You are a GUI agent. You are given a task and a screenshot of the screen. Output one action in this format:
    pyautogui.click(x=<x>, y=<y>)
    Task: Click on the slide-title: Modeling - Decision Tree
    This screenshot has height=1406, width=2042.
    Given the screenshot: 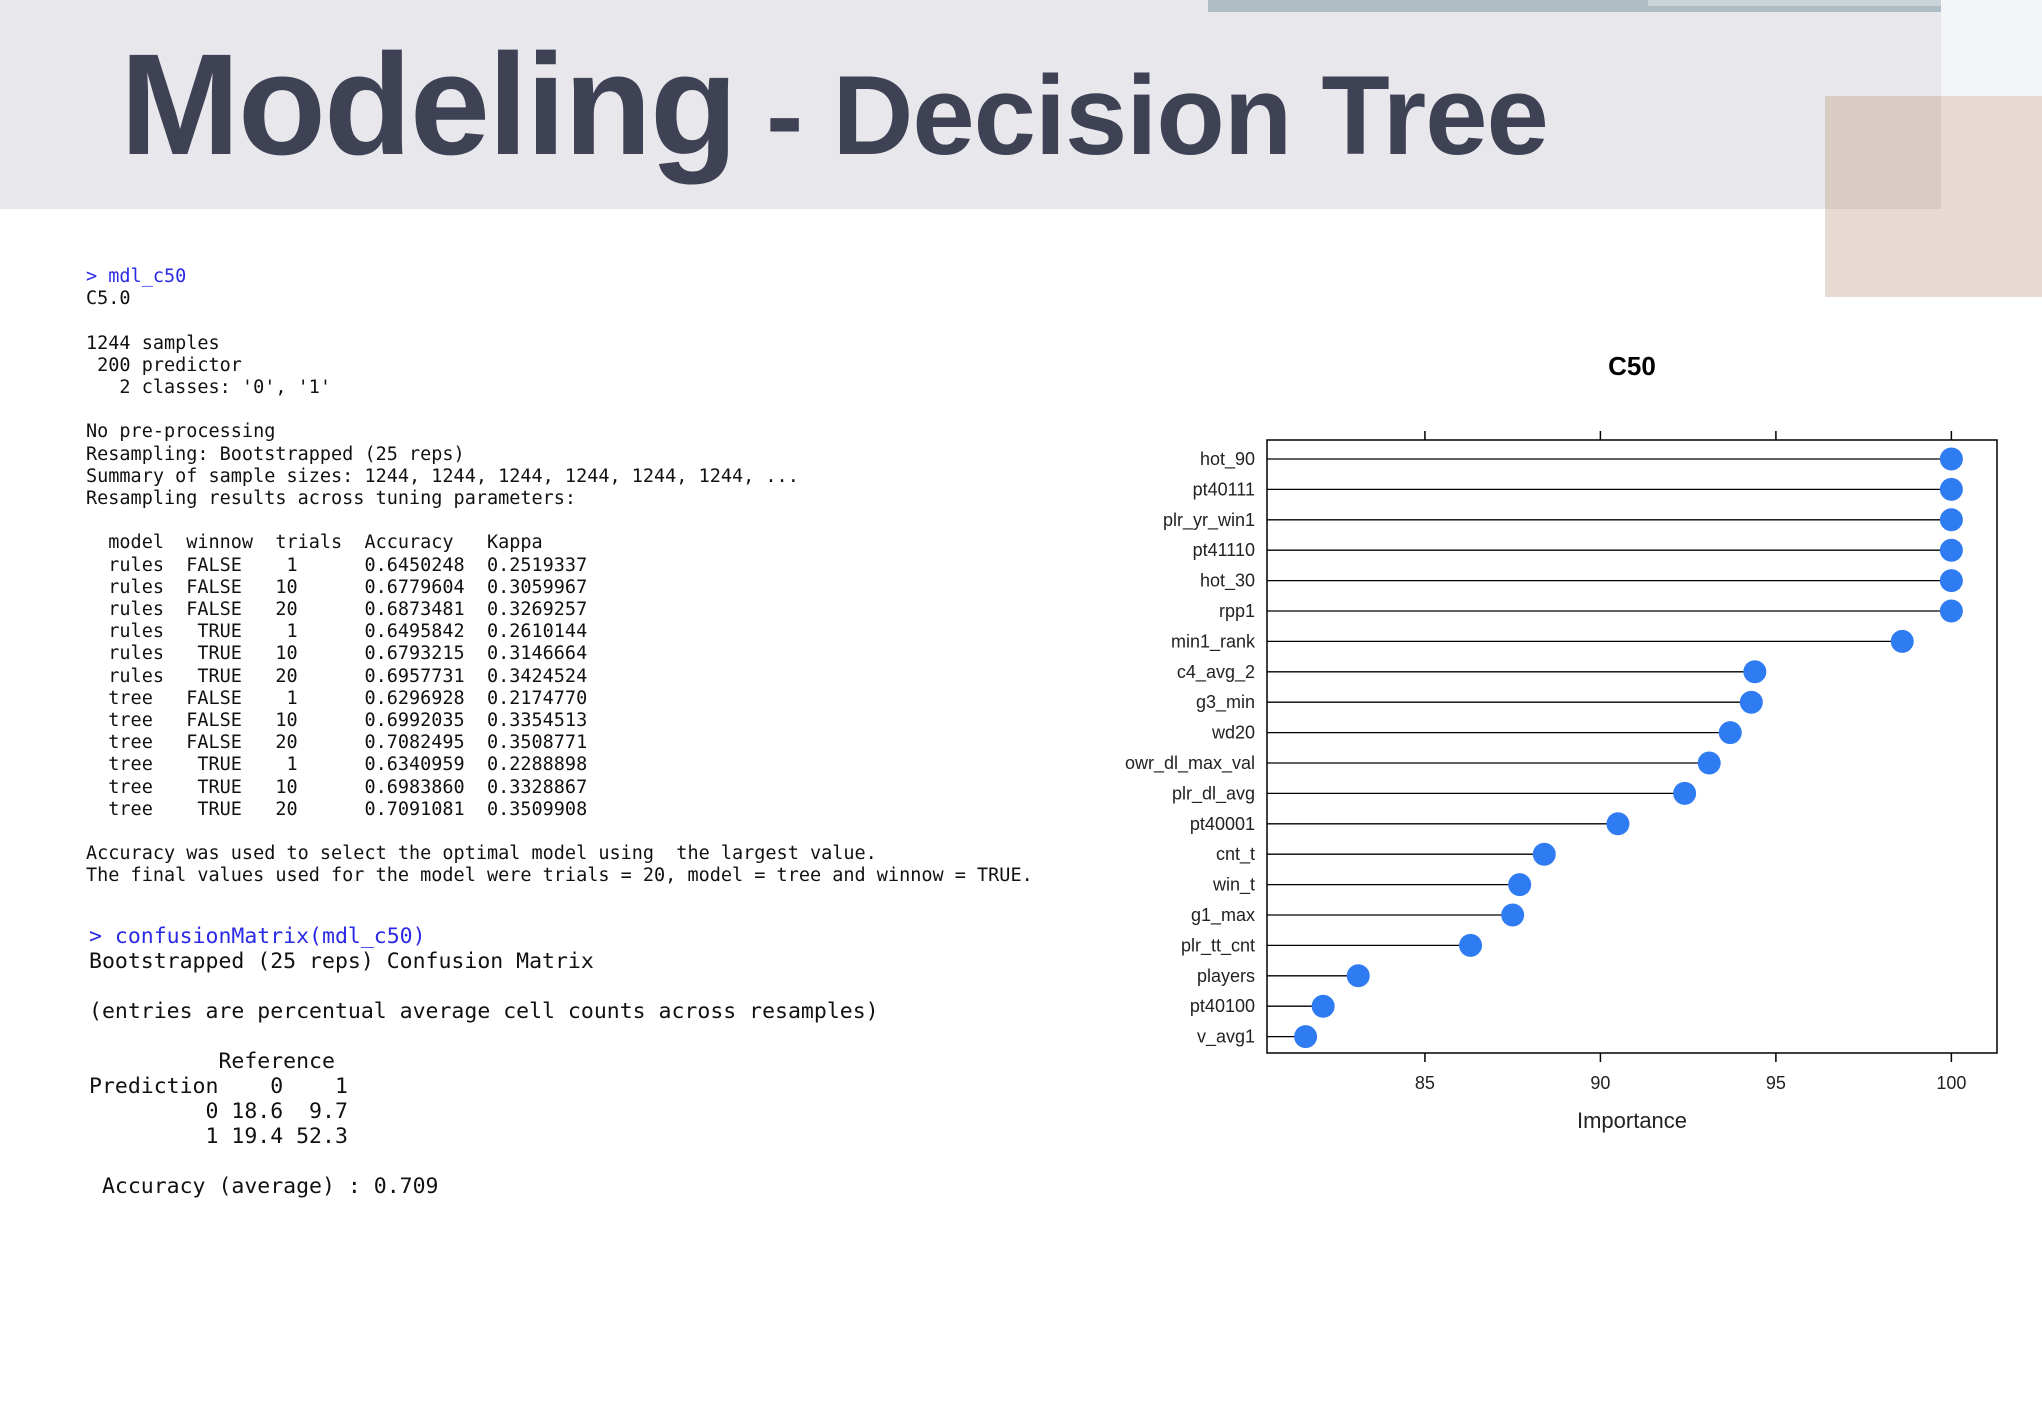 What is the action you would take?
    pyautogui.click(x=834, y=105)
    